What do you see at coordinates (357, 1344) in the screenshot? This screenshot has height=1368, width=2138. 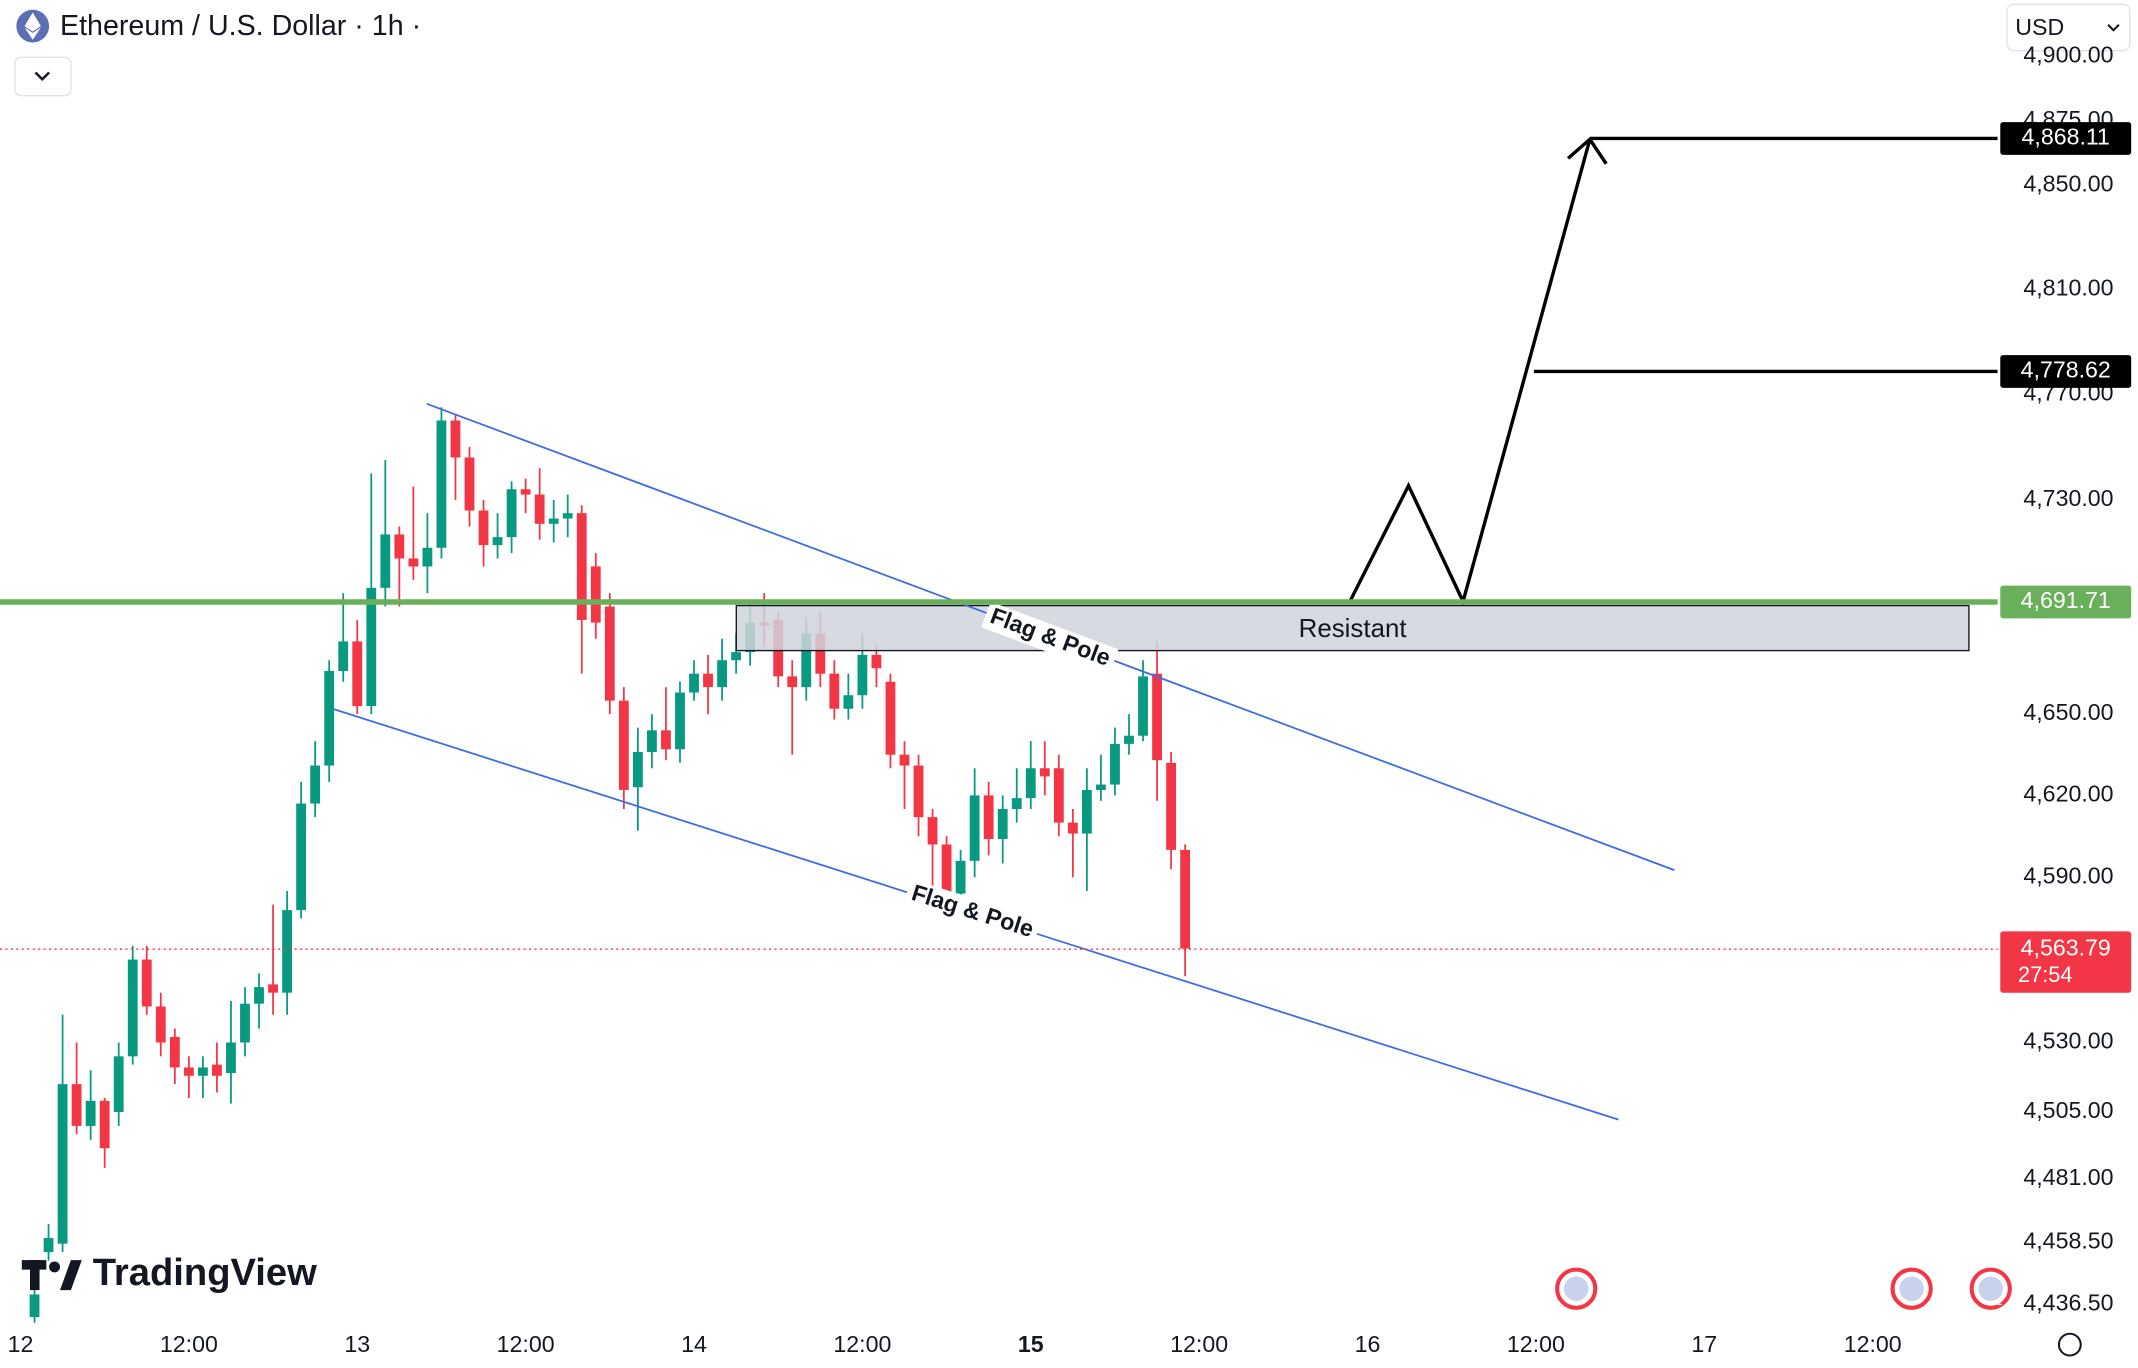 I see `x-tick-label: 13` at bounding box center [357, 1344].